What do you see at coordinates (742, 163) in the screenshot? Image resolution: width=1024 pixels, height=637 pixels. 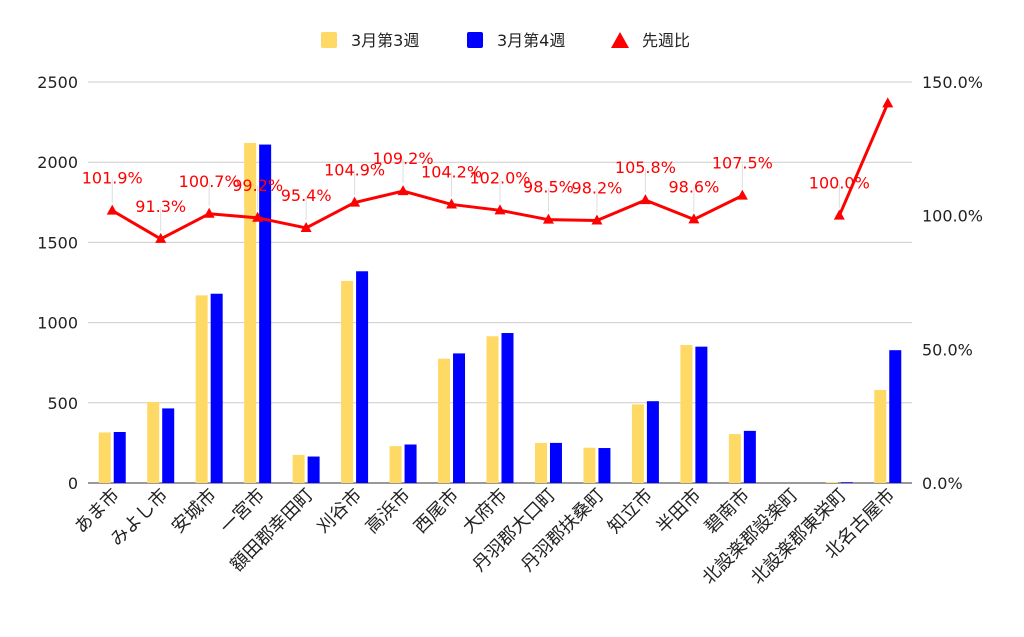 I see `data-label: 107.5%` at bounding box center [742, 163].